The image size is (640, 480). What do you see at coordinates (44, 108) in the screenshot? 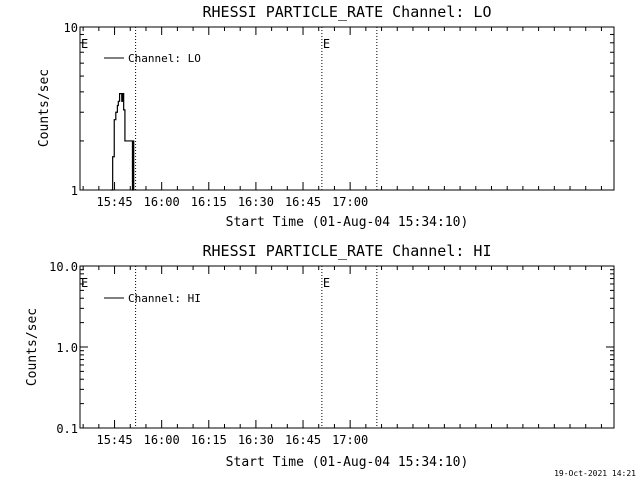
I see `lo-y-axis-label: Counts/sec` at bounding box center [44, 108].